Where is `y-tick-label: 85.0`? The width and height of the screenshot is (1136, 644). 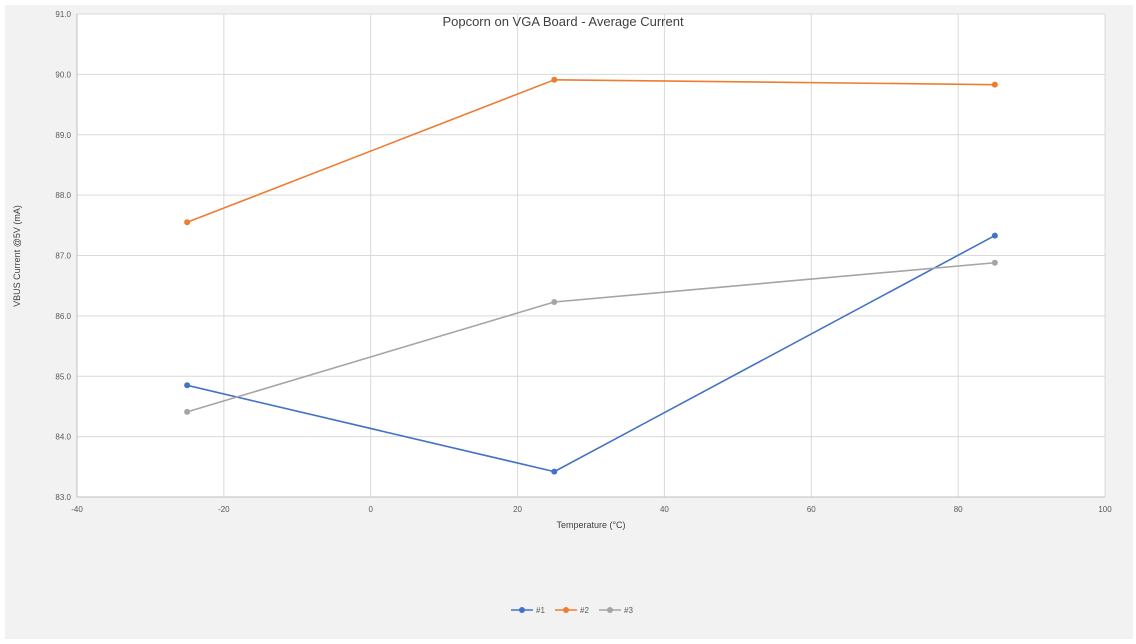 y-tick-label: 85.0 is located at coordinates (63, 376).